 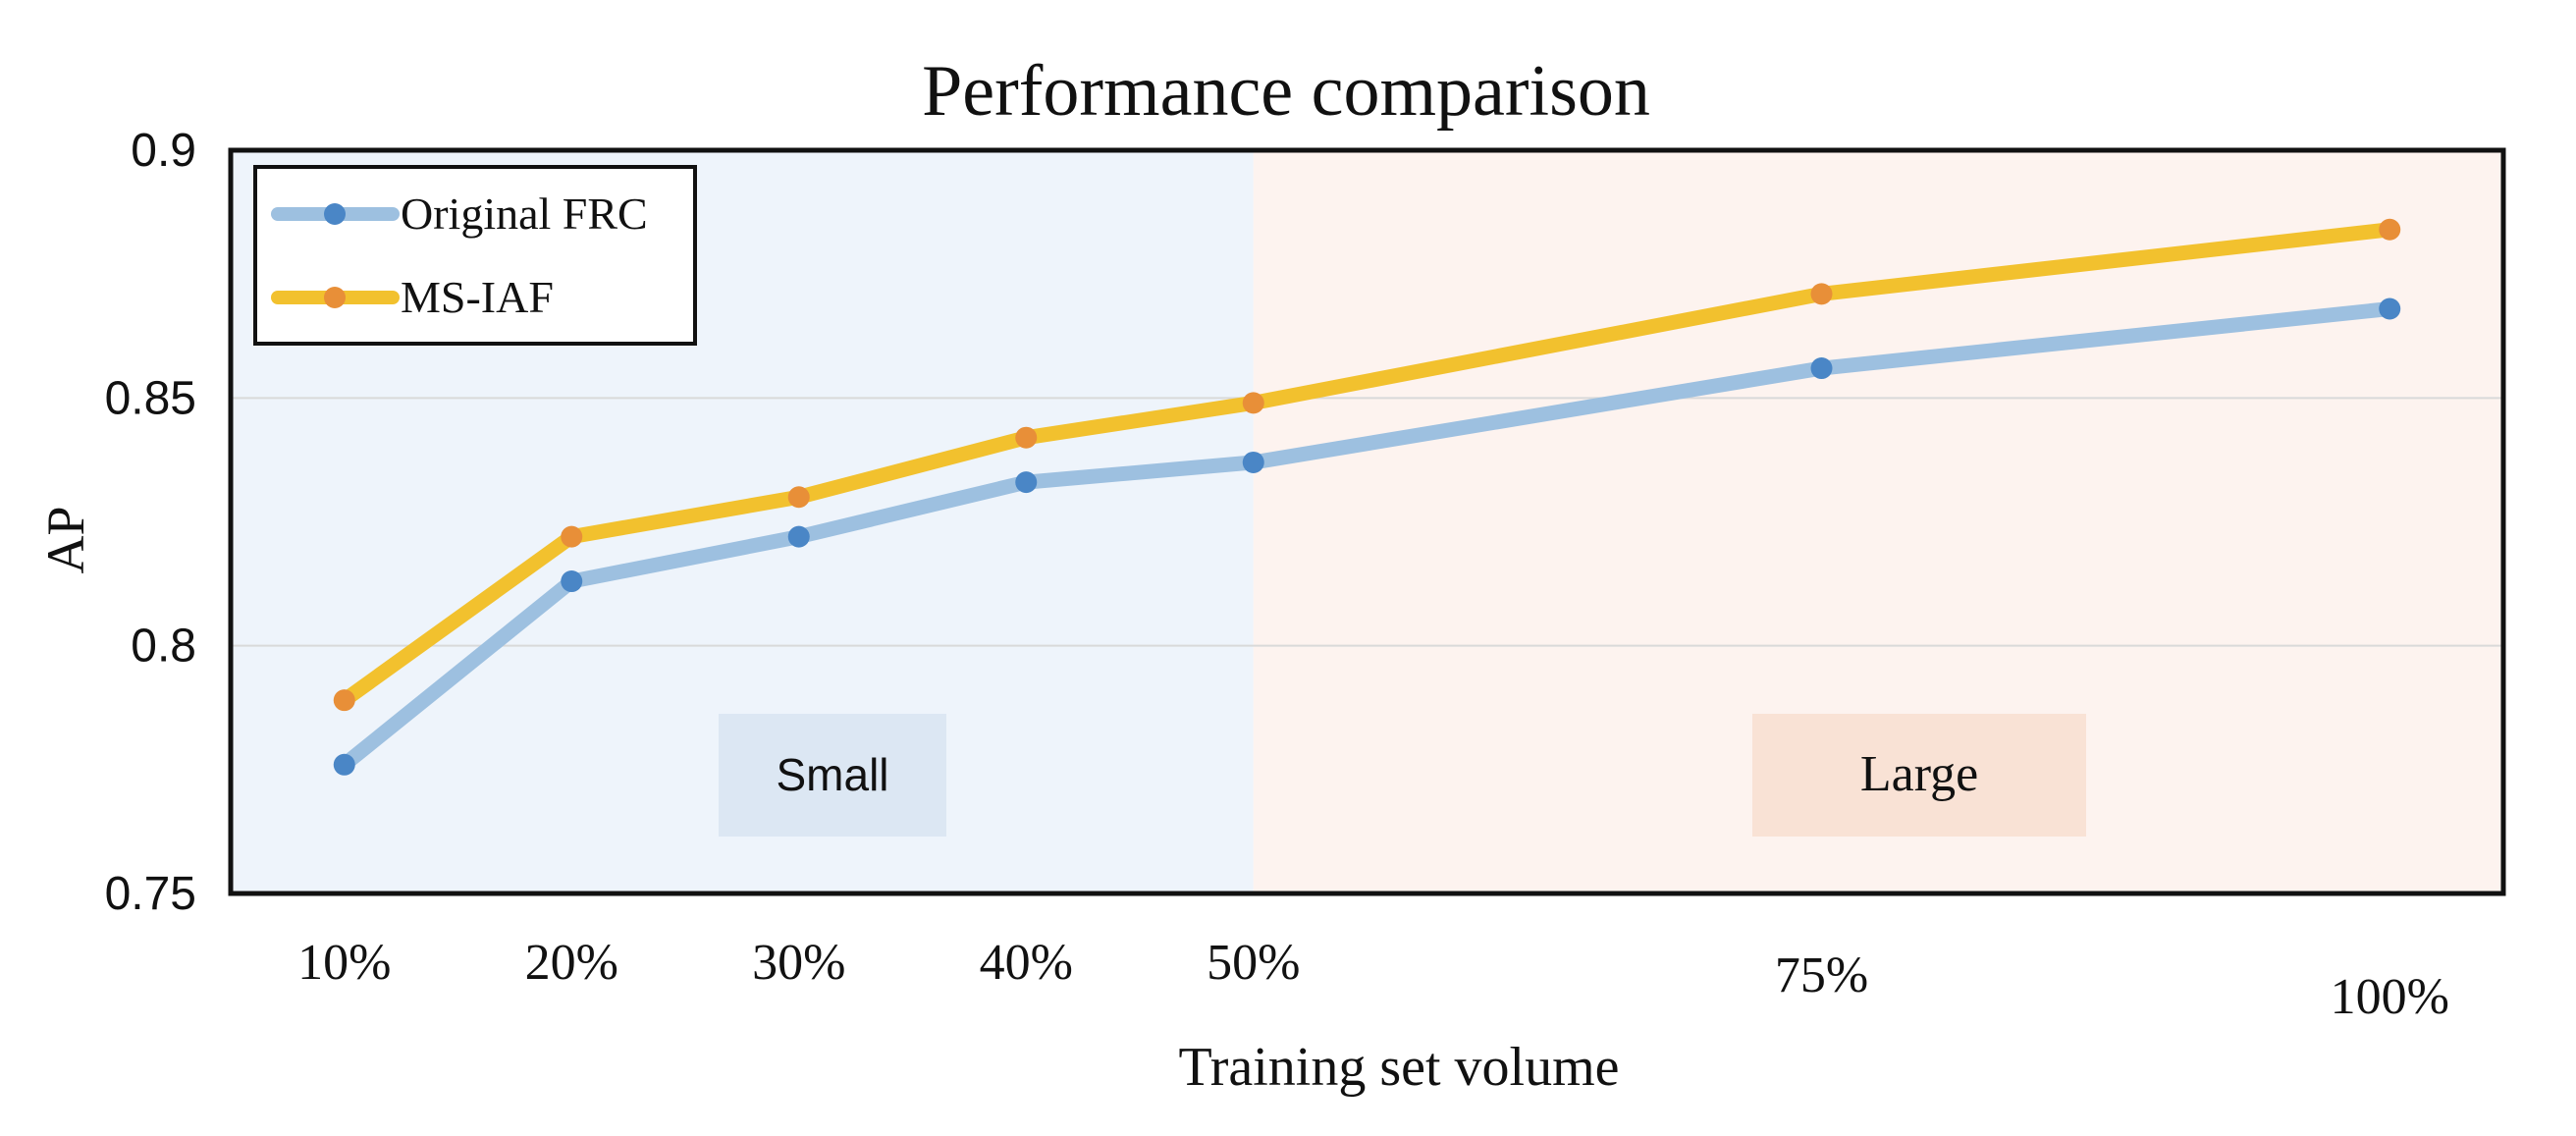 I want to click on legend-box, so click(x=475, y=255).